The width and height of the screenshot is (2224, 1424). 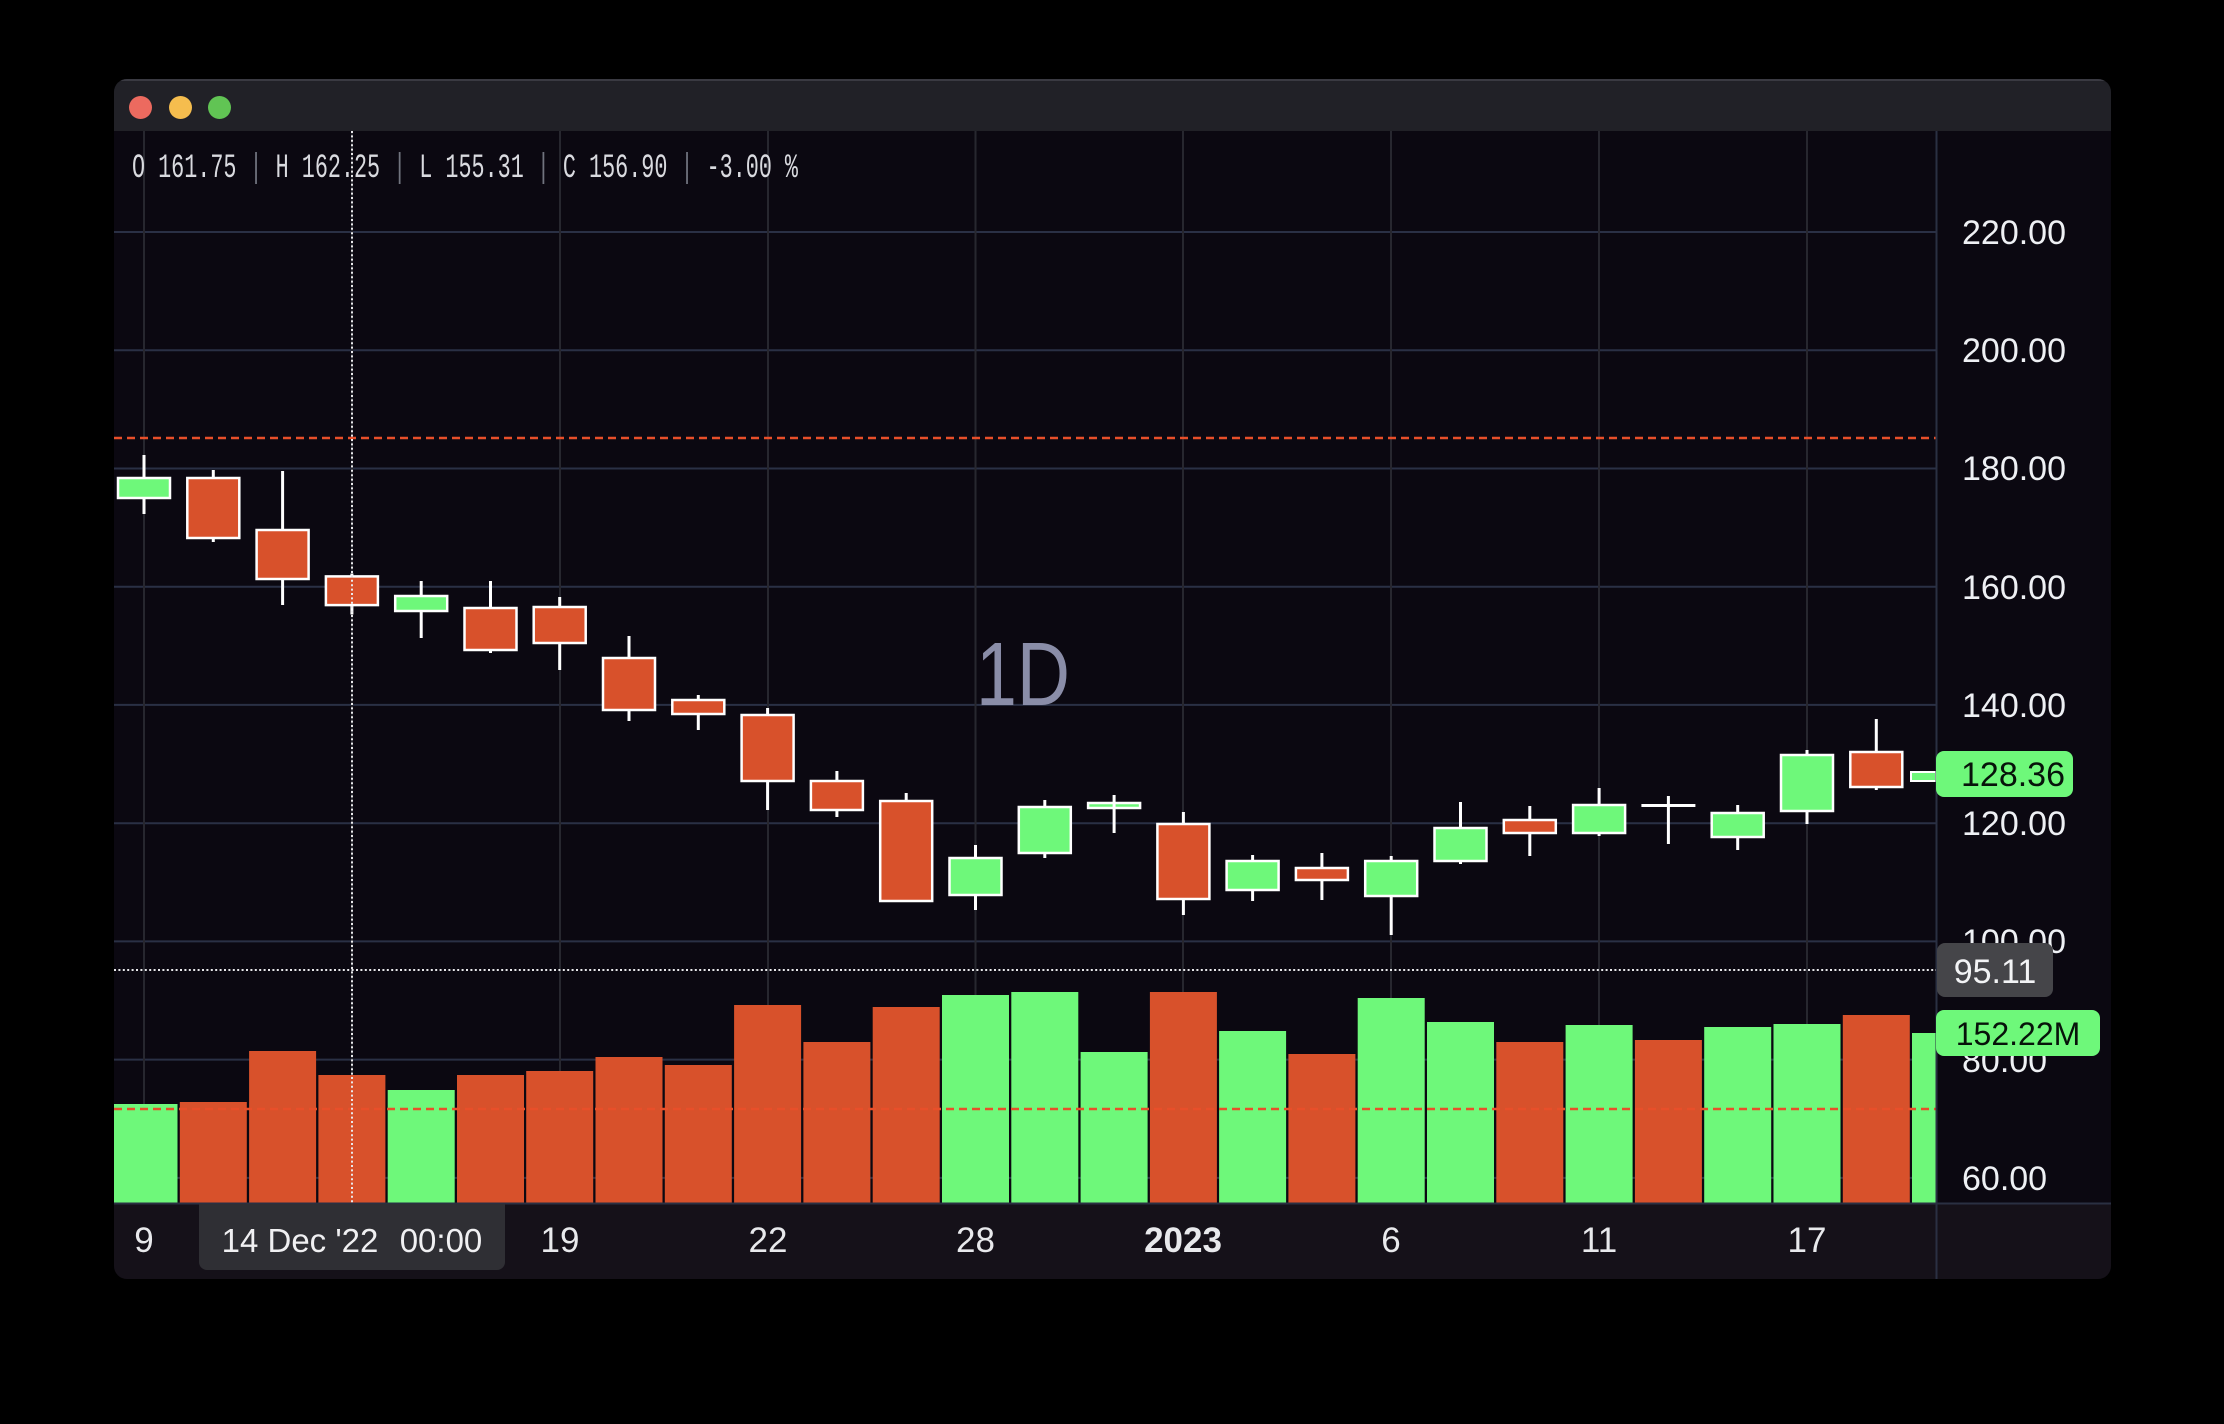 What do you see at coordinates (143, 1240) in the screenshot?
I see `svg-text: 9` at bounding box center [143, 1240].